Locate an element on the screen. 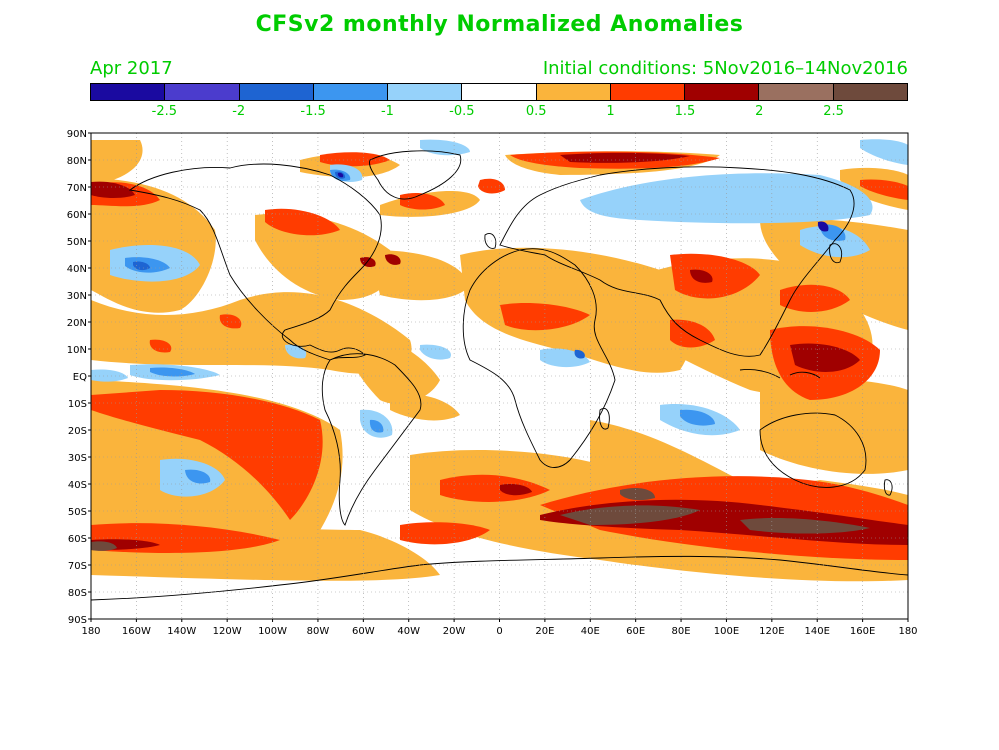 The image size is (999, 750). latitude-label: 10S is located at coordinates (77, 404).